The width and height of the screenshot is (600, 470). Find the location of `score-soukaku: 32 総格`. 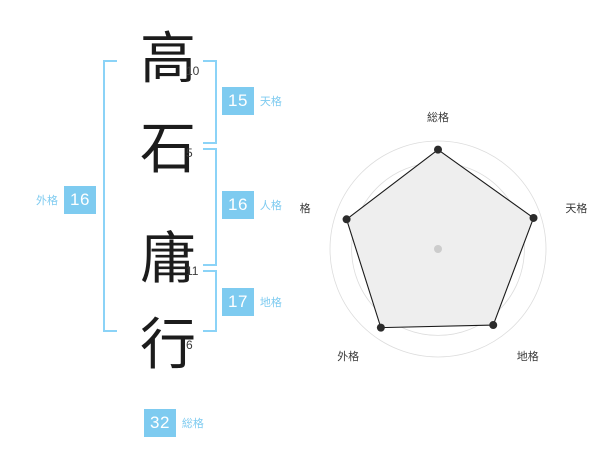

score-soukaku: 32 総格 is located at coordinates (174, 423).